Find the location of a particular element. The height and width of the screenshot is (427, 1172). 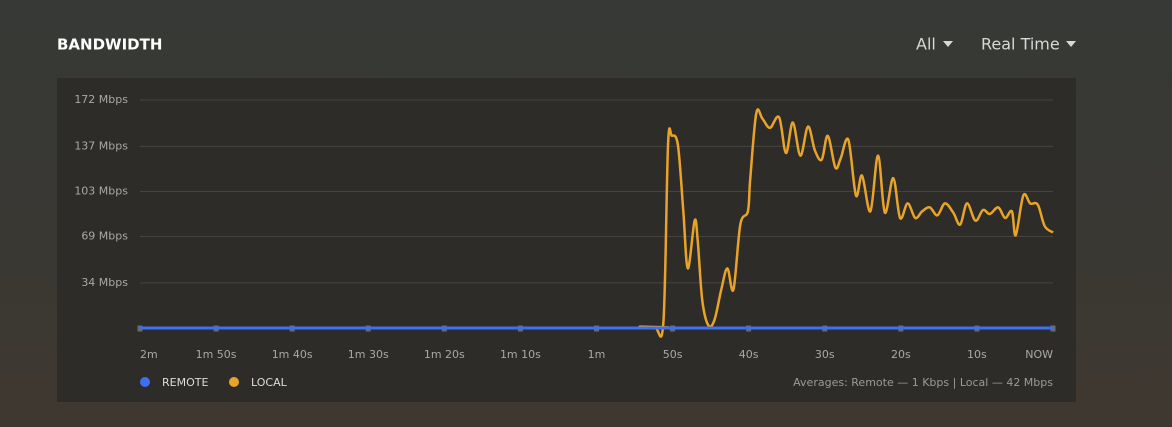

x-tick-label: 1m 30s is located at coordinates (368, 354).